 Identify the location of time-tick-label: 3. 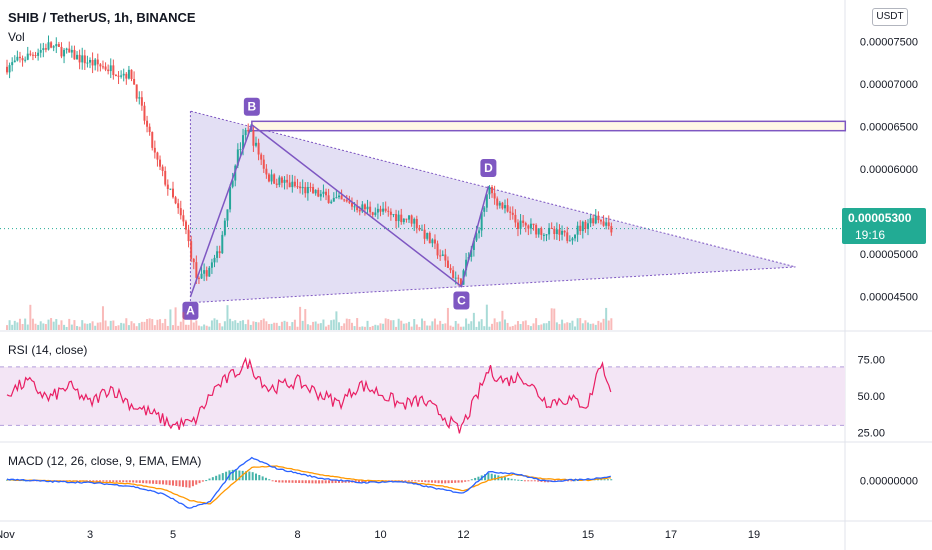
(90, 535).